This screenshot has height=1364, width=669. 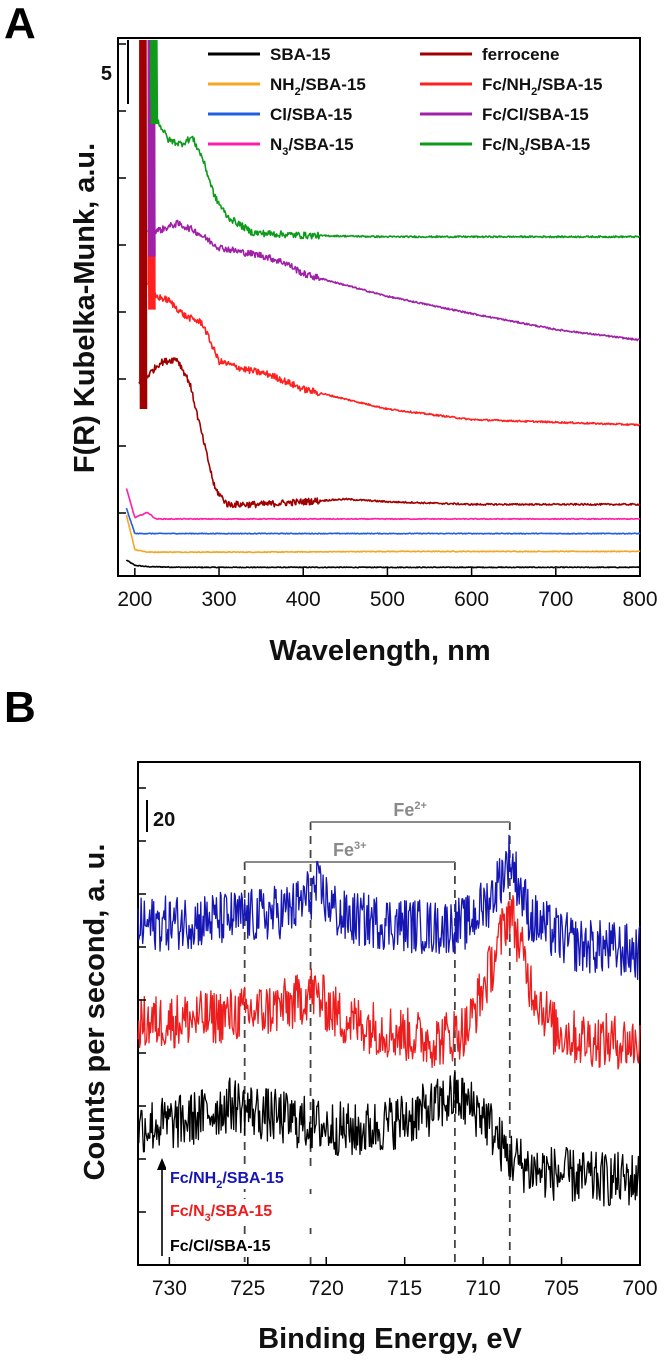 What do you see at coordinates (20, 707) in the screenshot?
I see `panel-b-letter: B` at bounding box center [20, 707].